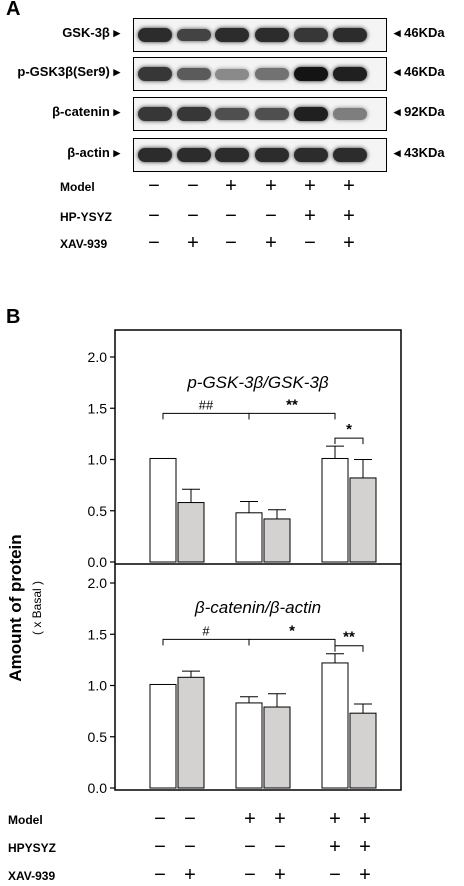 The width and height of the screenshot is (464, 886). What do you see at coordinates (32, 848) in the screenshot?
I see `condition-label: HPYSYZ` at bounding box center [32, 848].